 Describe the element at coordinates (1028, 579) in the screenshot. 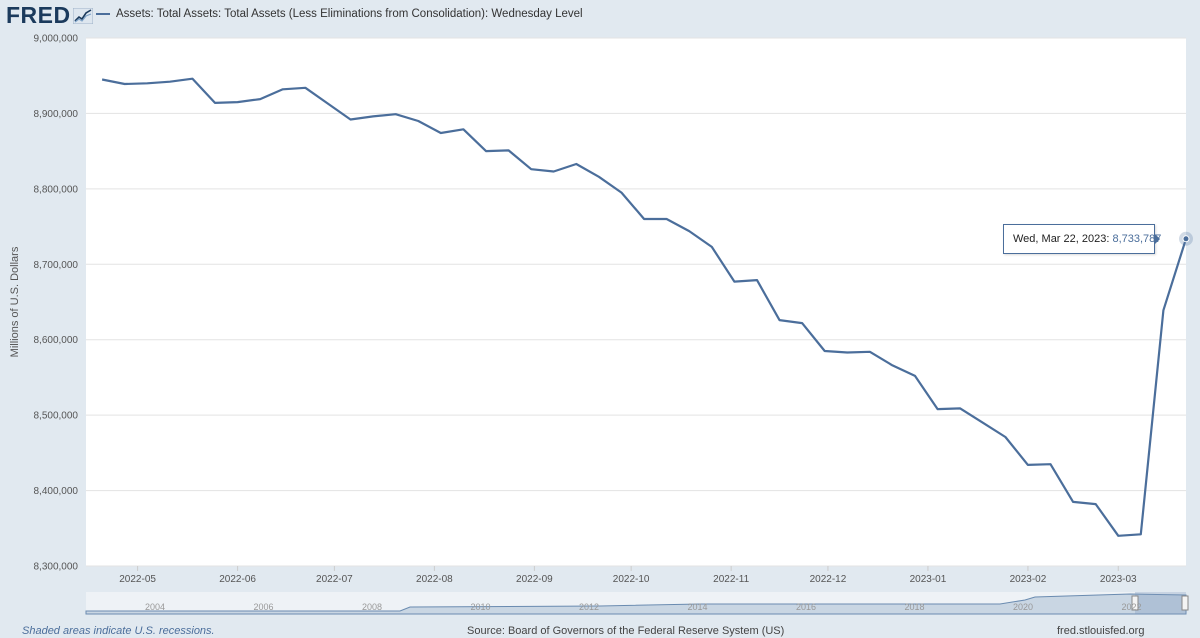

I see `x-tick-label: 2023-02` at that location.